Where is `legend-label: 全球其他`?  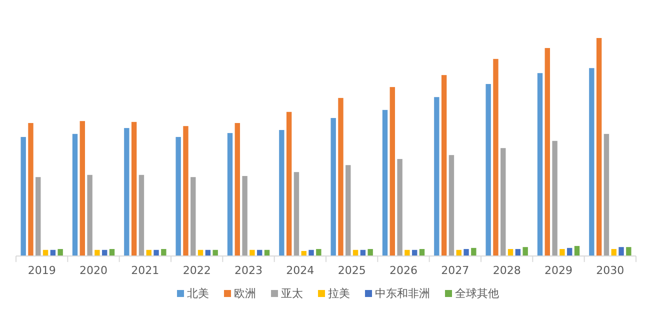
legend-label: 全球其他 is located at coordinates (477, 293).